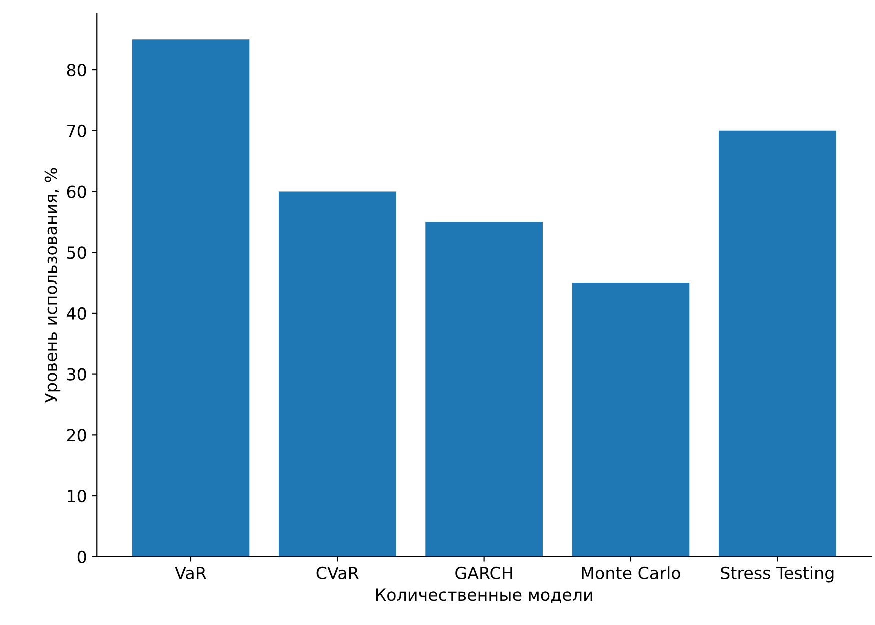 Image resolution: width=875 pixels, height=625 pixels. I want to click on y-tick-label: 10, so click(77, 496).